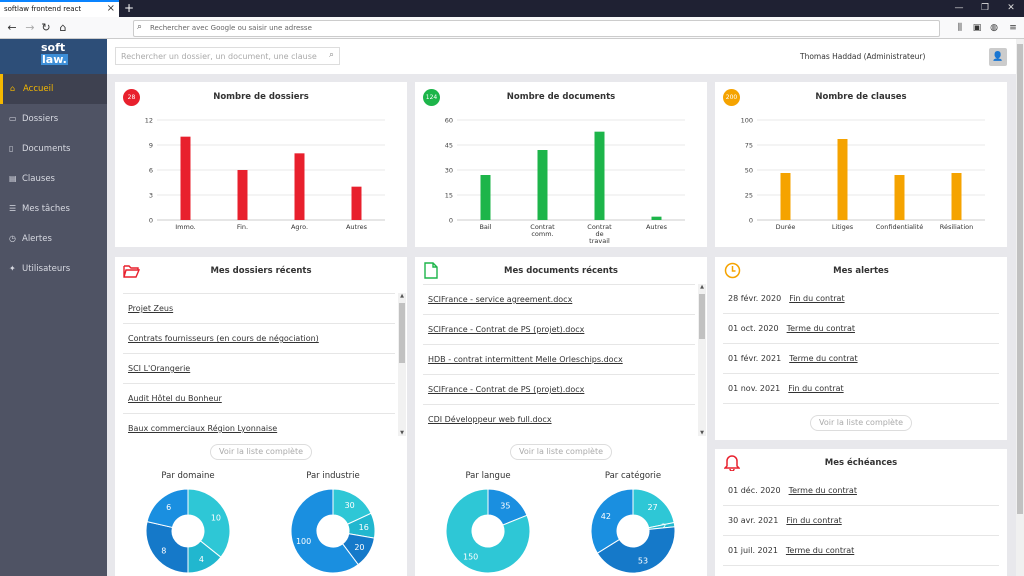 Image resolution: width=1024 pixels, height=576 pixels. Describe the element at coordinates (188, 476) in the screenshot. I see `pie-title-domaine: Par domaine` at that location.